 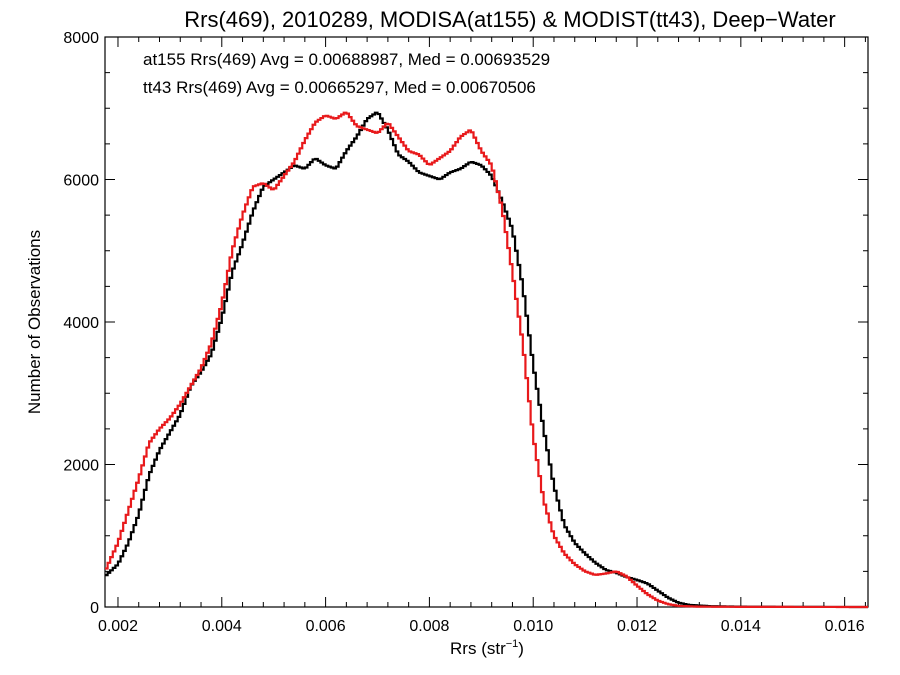 I want to click on x-tick-label: 0.010, so click(x=533, y=626).